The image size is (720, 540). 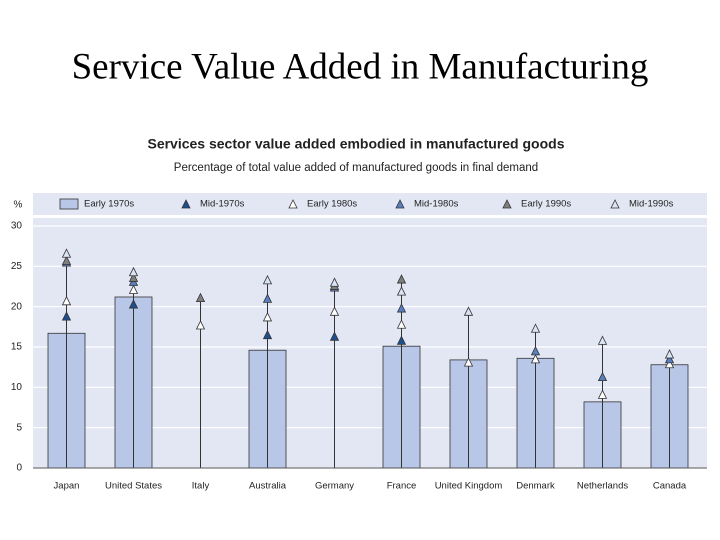 I want to click on x-tick-label: France, so click(x=402, y=486).